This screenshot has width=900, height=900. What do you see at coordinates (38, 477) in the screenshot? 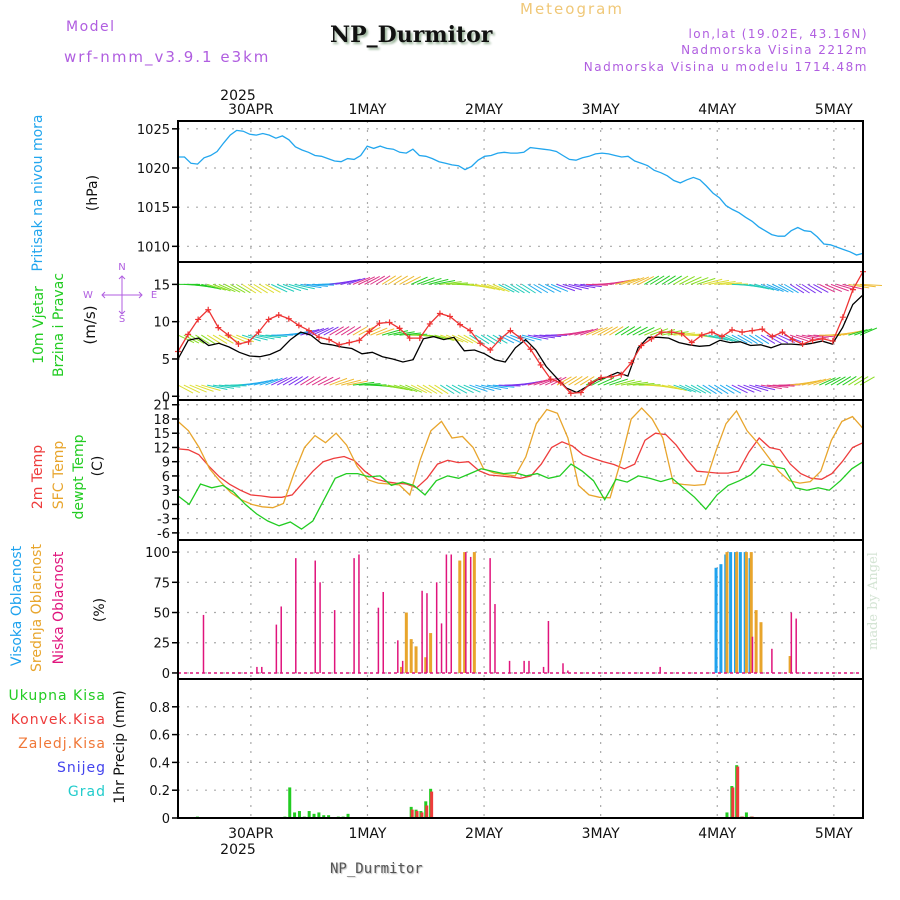
I see `temp-2m-label: 2m Temp` at bounding box center [38, 477].